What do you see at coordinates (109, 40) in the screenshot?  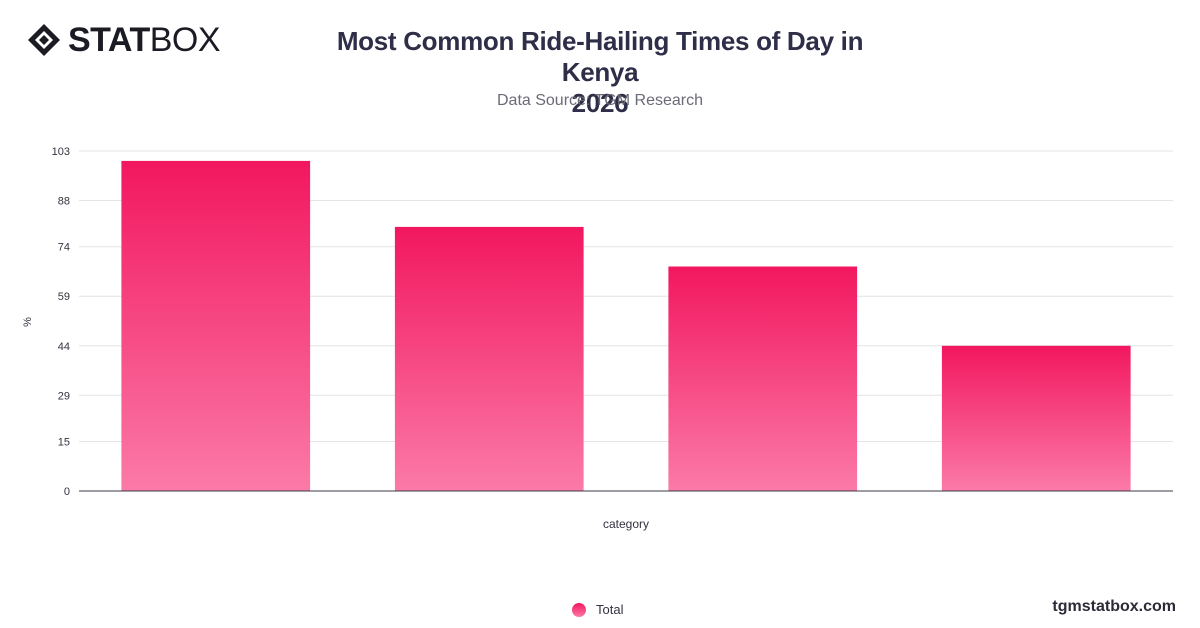 I see `brand-name-bold: STAT` at bounding box center [109, 40].